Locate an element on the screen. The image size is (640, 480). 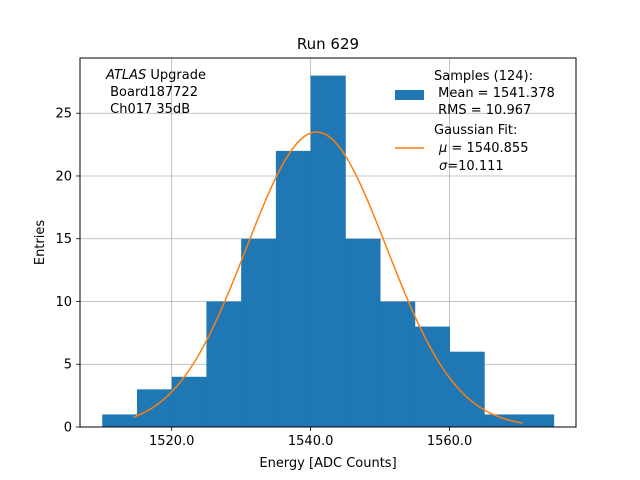
annotation-line-3: Ch017 35dB is located at coordinates (148, 109).